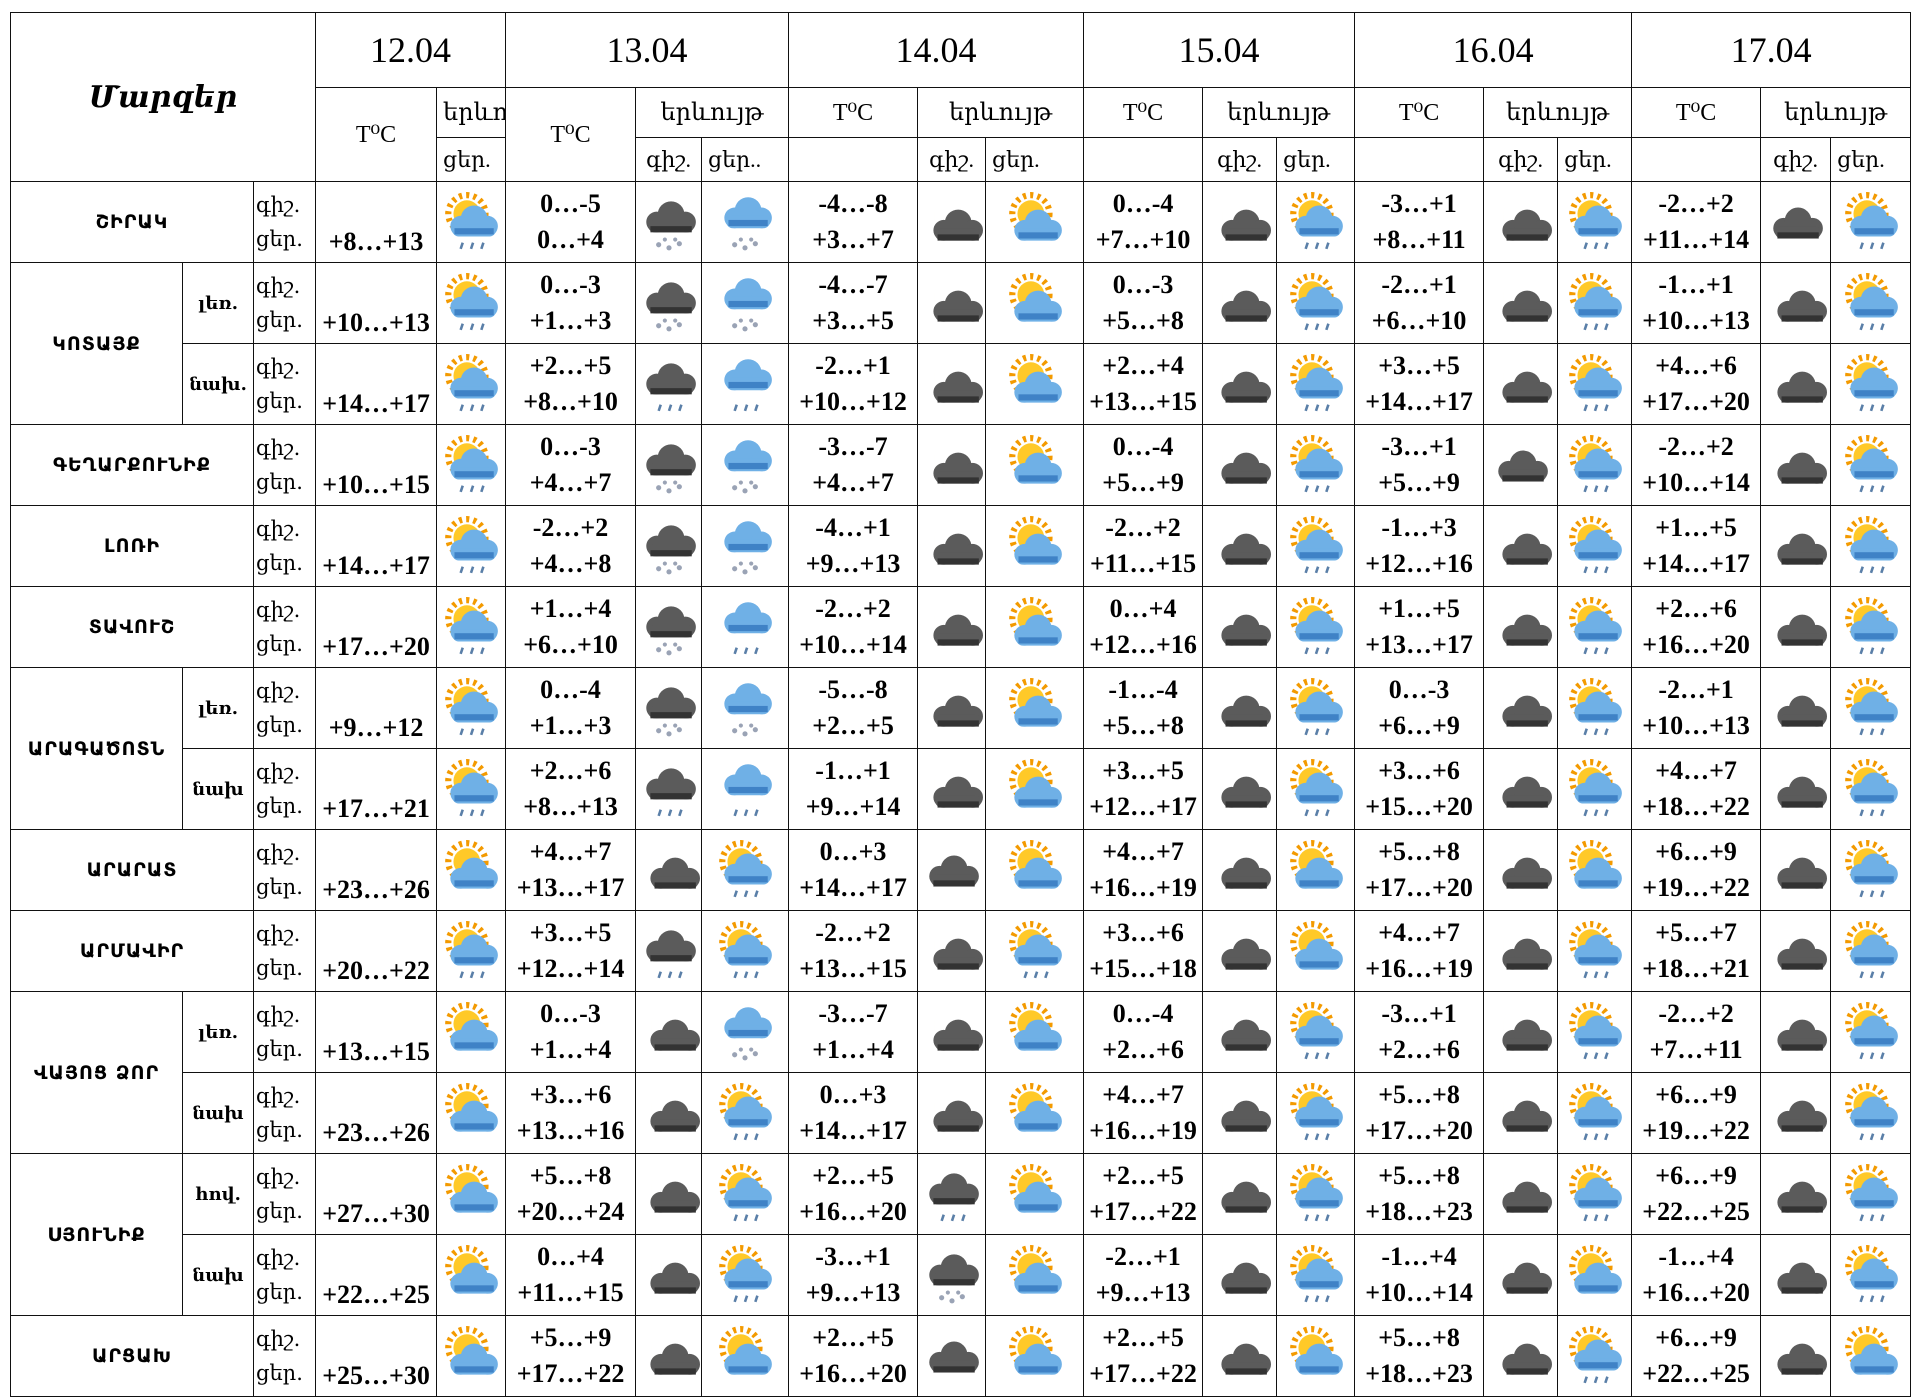 The image size is (1920, 1397). I want to click on region-name: ԱՐՑԱԽ, so click(132, 1356).